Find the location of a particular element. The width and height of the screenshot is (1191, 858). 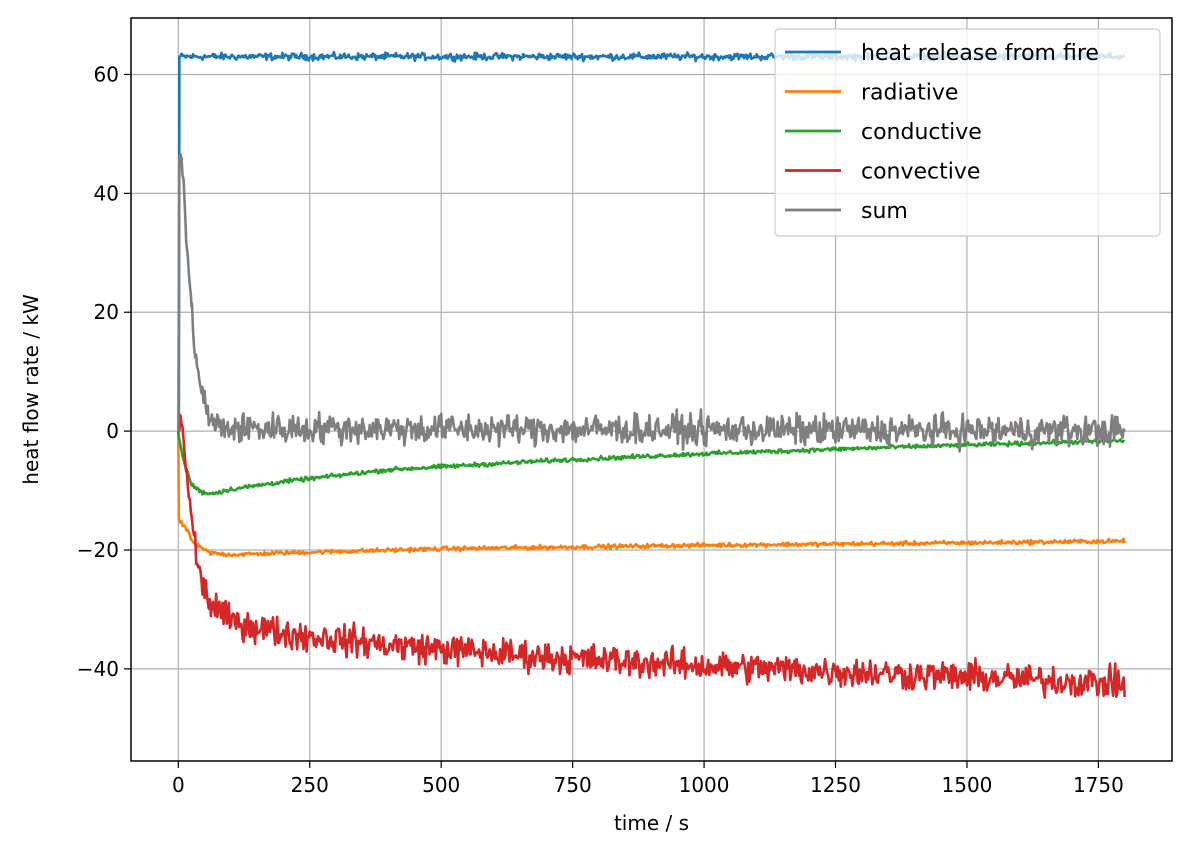

y-tick-label: 40 is located at coordinates (106, 193).